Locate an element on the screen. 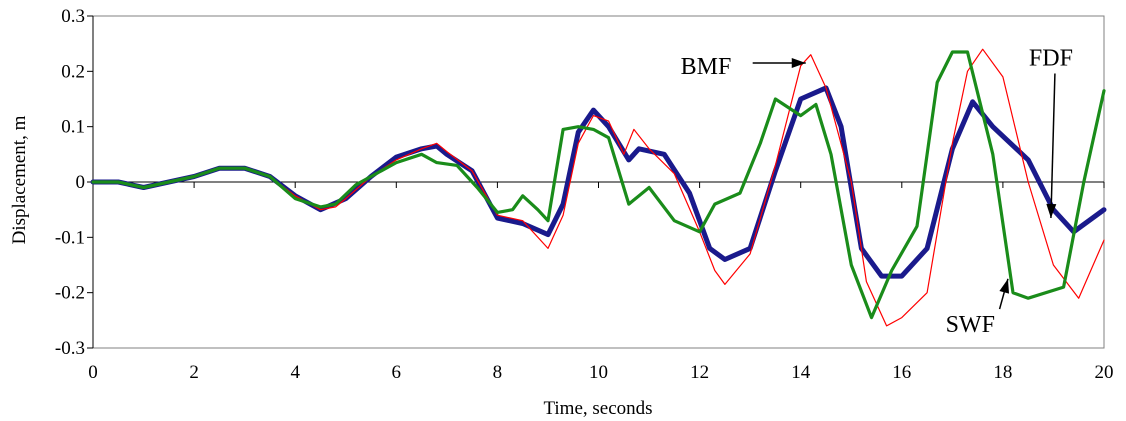 Image resolution: width=1126 pixels, height=421 pixels. x-tick-label: 20 is located at coordinates (1104, 372).